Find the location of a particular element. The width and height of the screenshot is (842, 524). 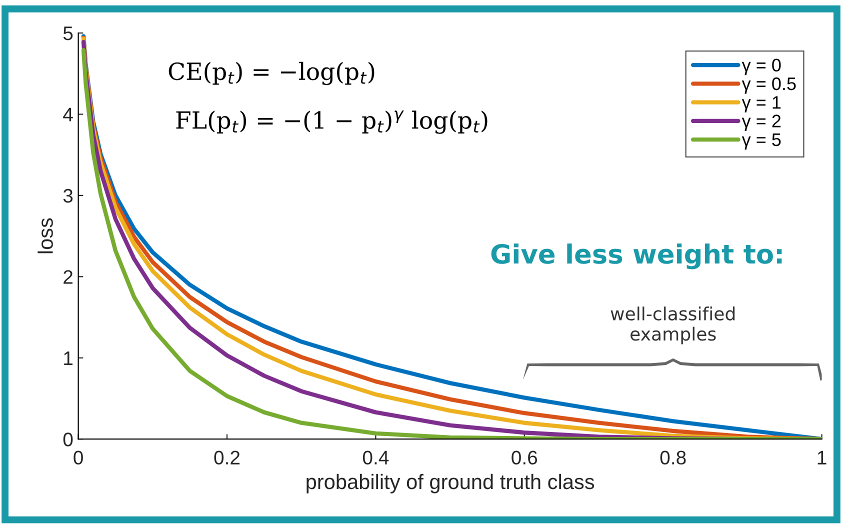

y-tick-label: 1 is located at coordinates (68, 358).